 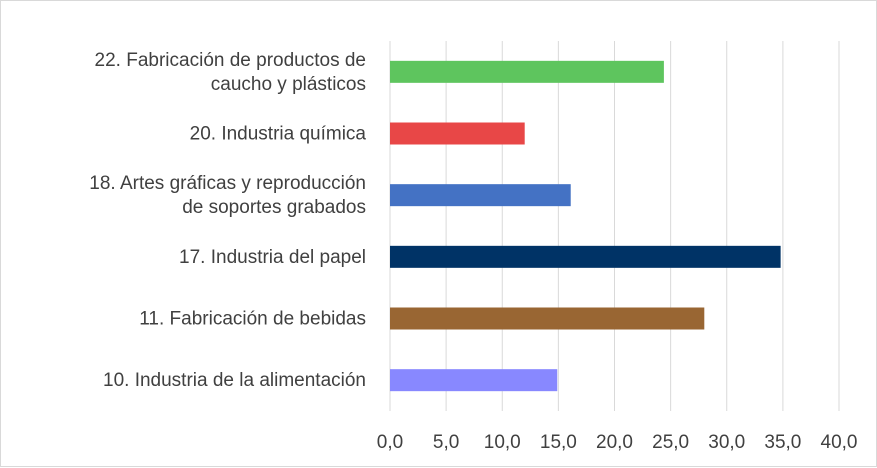 I want to click on category-label: 11. Fabricación de bebidas, so click(x=252, y=319).